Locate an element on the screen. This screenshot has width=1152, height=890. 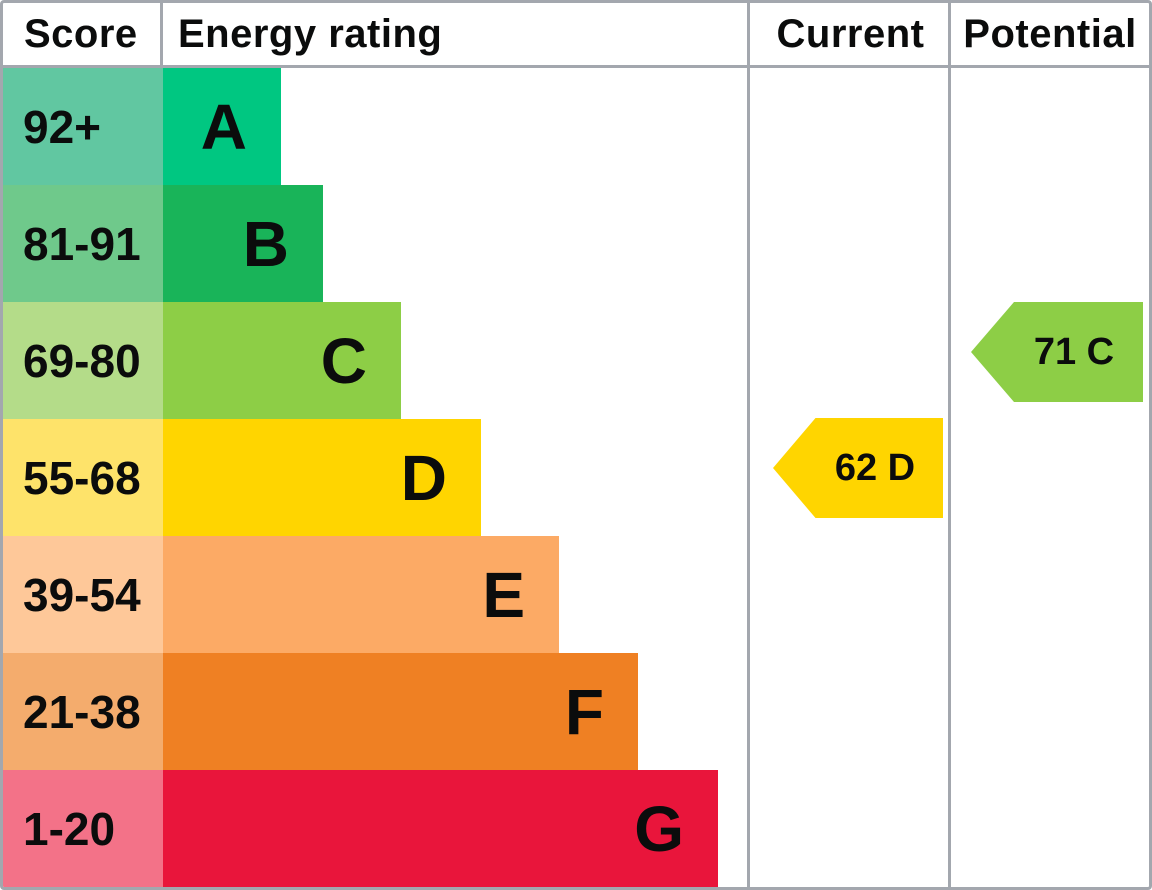
chart-header-row: Score Energy rating Current Potential is located at coordinates (576, 34).